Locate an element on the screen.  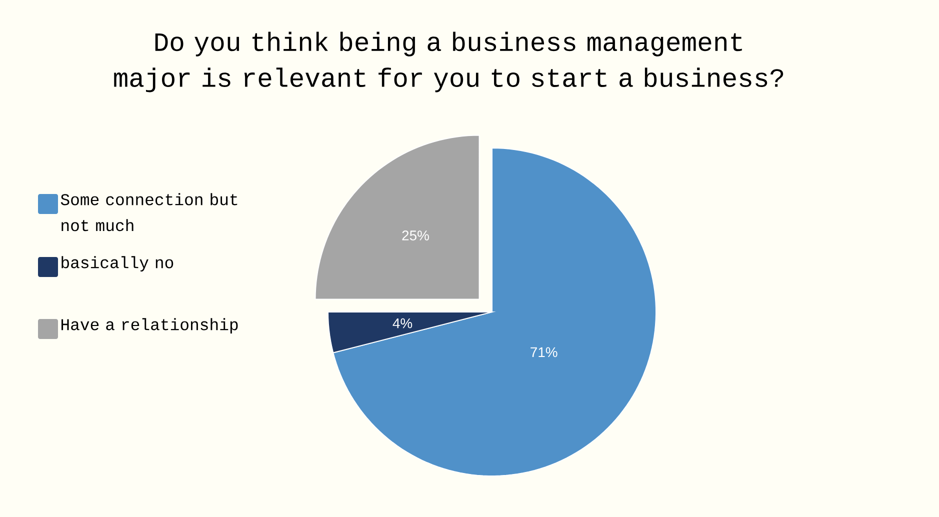
data-label: 4% is located at coordinates (402, 323).